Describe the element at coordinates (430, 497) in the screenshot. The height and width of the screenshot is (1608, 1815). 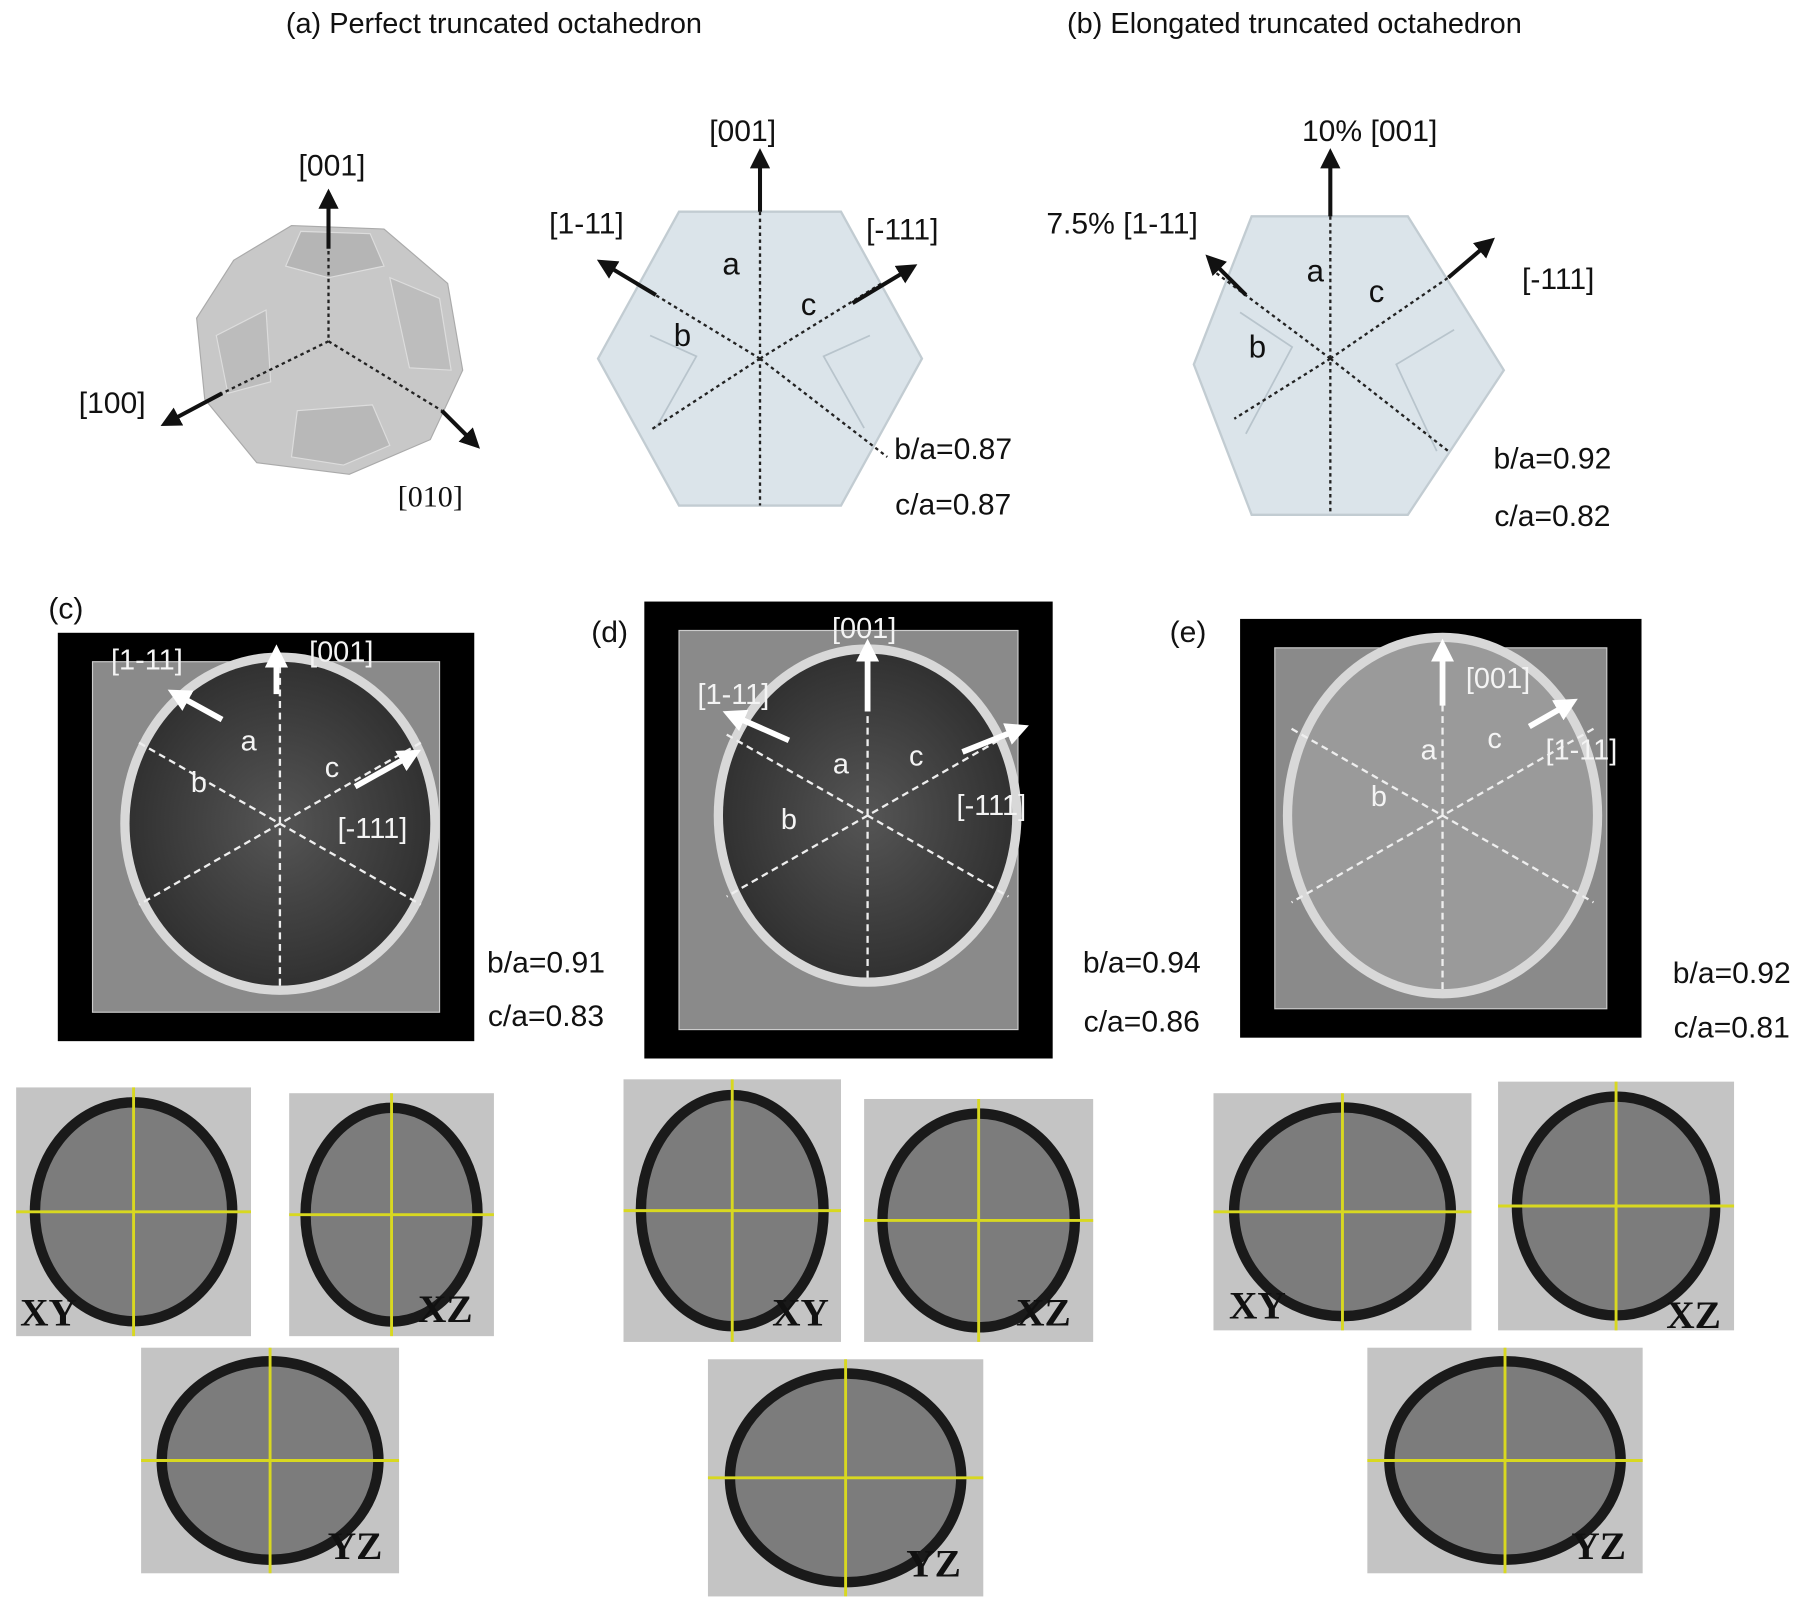
I see `axis-label: [010]` at that location.